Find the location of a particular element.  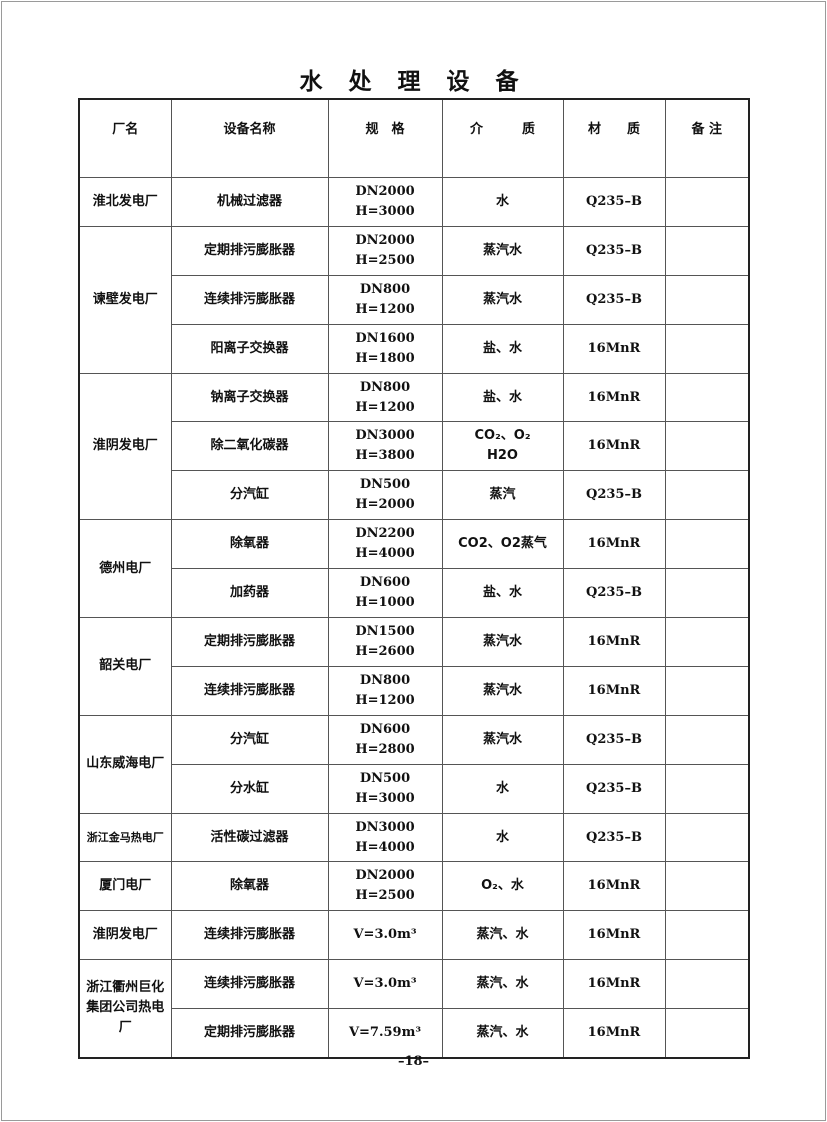

equipment-cell: 除二氧化碳器 is located at coordinates (249, 446).